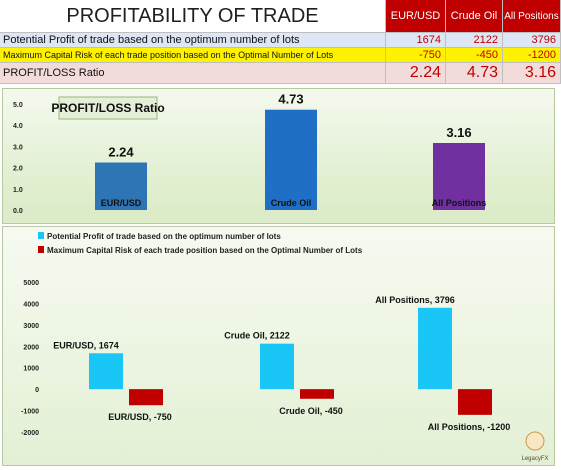  I want to click on cell-profit-all-positions: 3796, so click(532, 40).